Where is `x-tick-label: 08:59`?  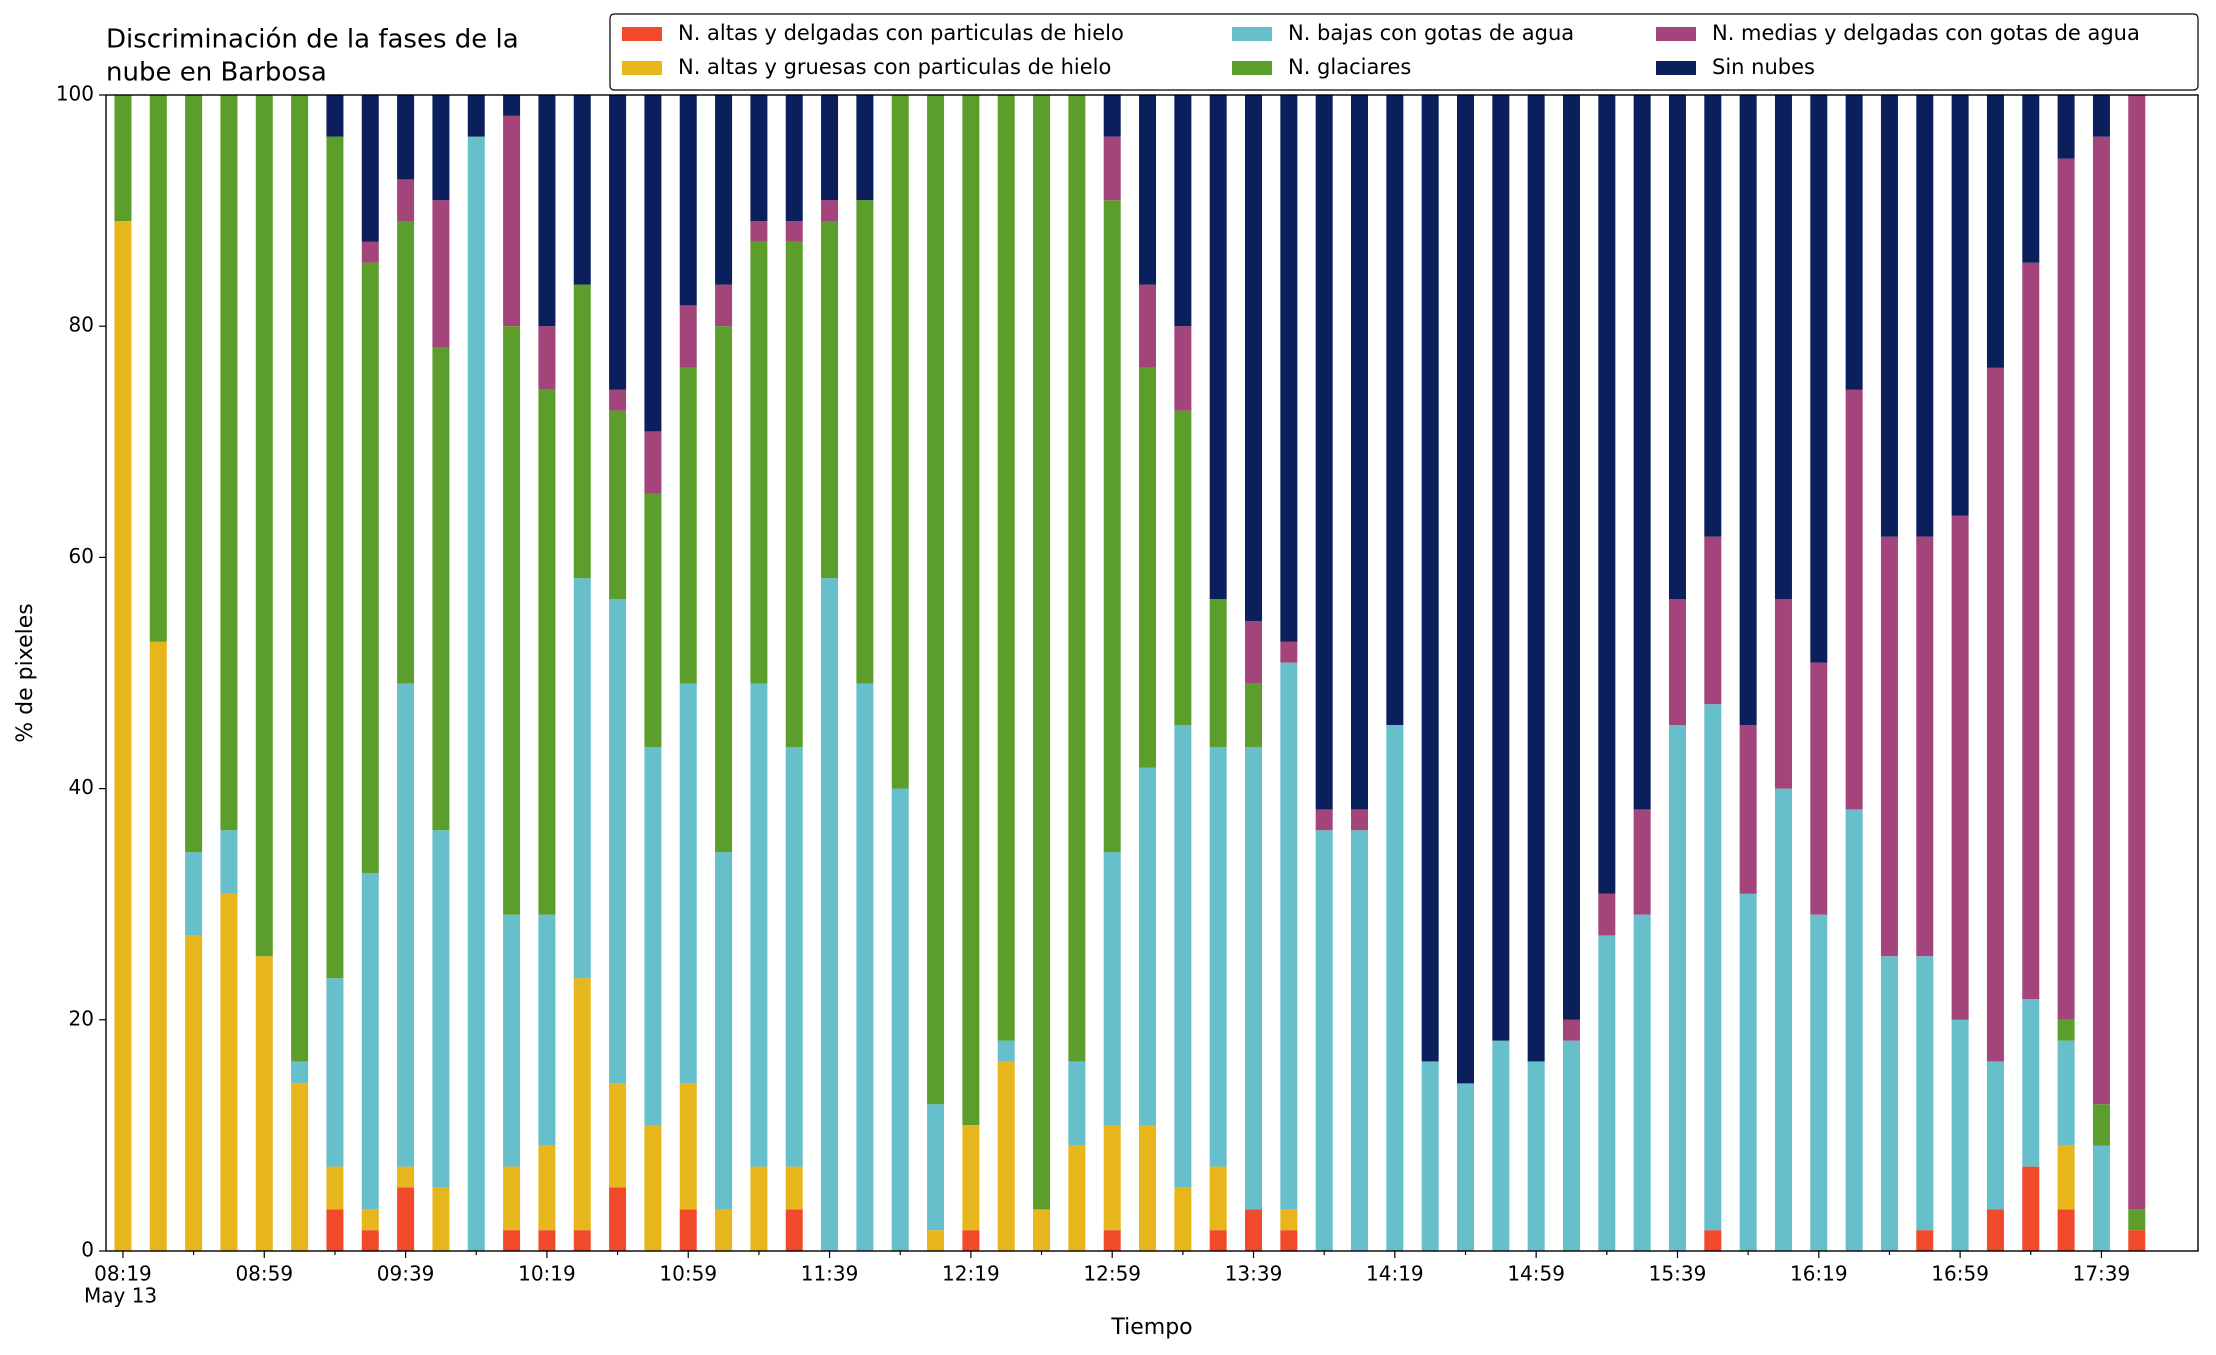
x-tick-label: 08:59 is located at coordinates (264, 1274).